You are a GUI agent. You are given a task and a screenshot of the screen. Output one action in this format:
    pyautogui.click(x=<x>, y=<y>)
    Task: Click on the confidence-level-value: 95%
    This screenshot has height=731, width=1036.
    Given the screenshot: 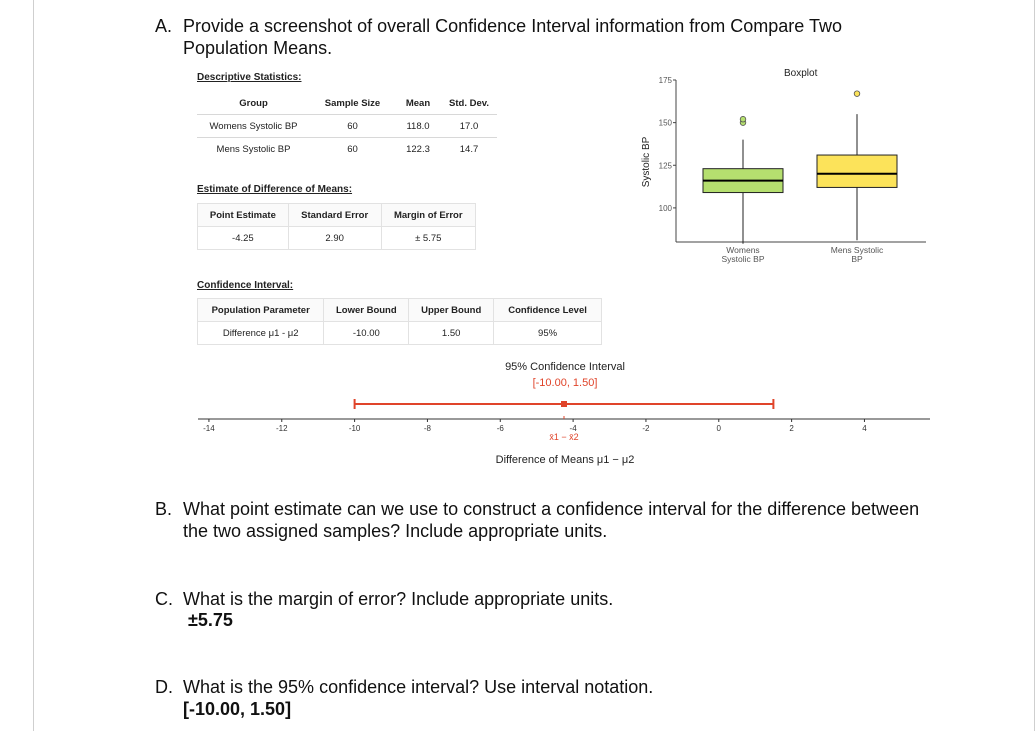 What is the action you would take?
    pyautogui.click(x=547, y=333)
    